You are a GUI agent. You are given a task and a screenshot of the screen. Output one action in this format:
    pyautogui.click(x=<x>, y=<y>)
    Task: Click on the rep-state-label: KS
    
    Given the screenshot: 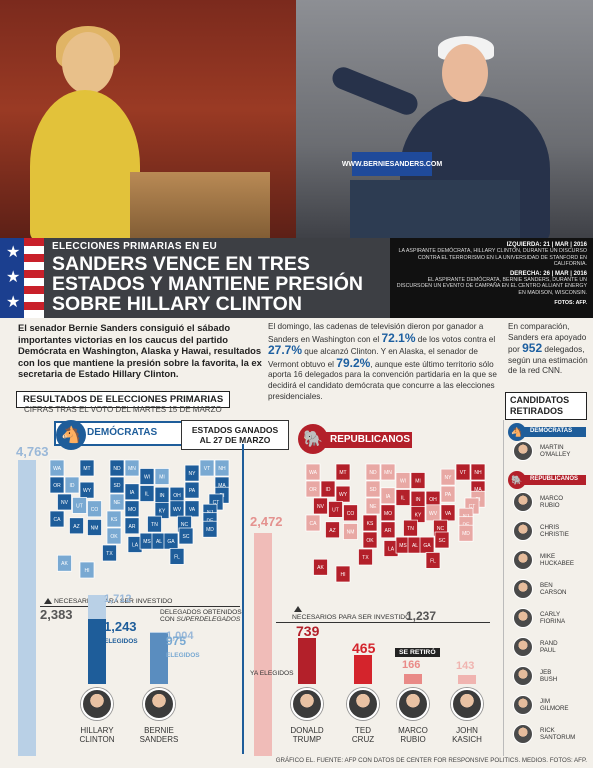 What is the action you would take?
    pyautogui.click(x=370, y=524)
    